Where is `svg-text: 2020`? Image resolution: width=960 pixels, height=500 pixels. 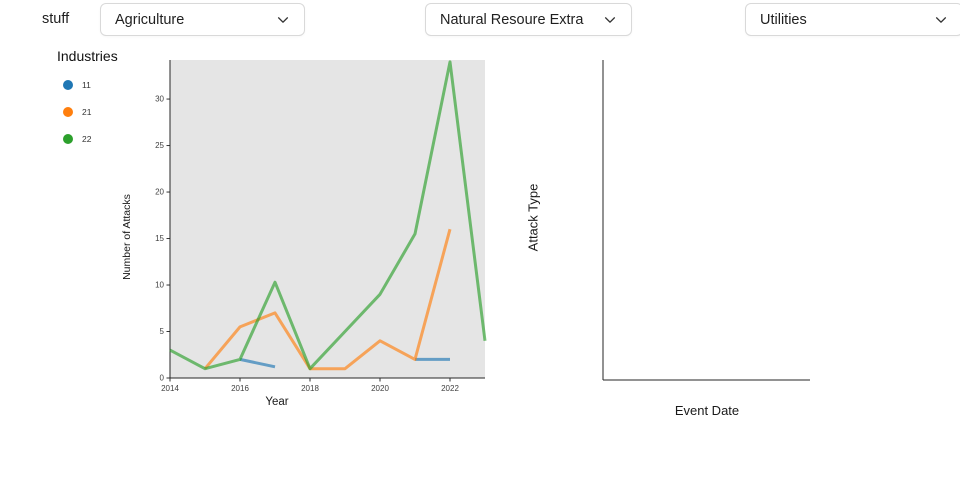 svg-text: 2020 is located at coordinates (380, 388).